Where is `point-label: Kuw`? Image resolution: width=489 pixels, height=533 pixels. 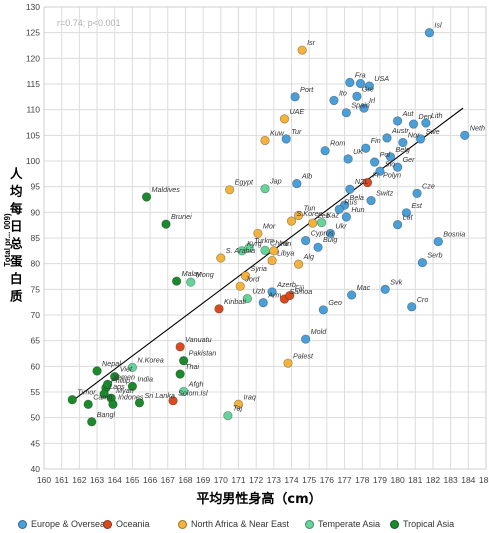 point-label: Kuw is located at coordinates (277, 132).